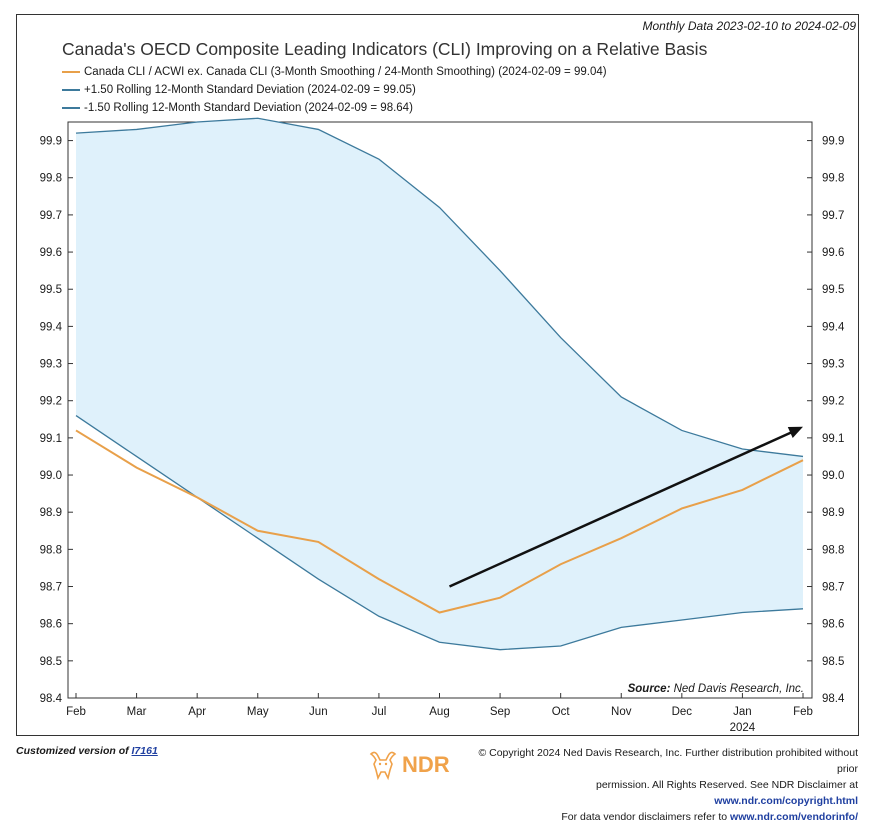  Describe the element at coordinates (833, 290) in the screenshot. I see `y-tick-label-right: 99.5` at that location.